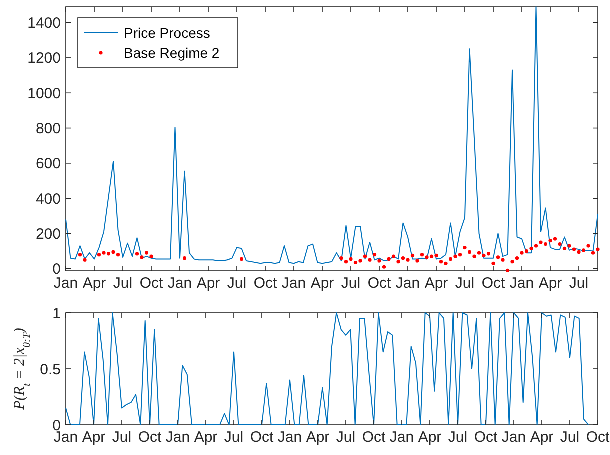 Image resolution: width=610 pixels, height=455 pixels. What do you see at coordinates (48, 129) in the screenshot?
I see `y-tick-label: 800` at bounding box center [48, 129].